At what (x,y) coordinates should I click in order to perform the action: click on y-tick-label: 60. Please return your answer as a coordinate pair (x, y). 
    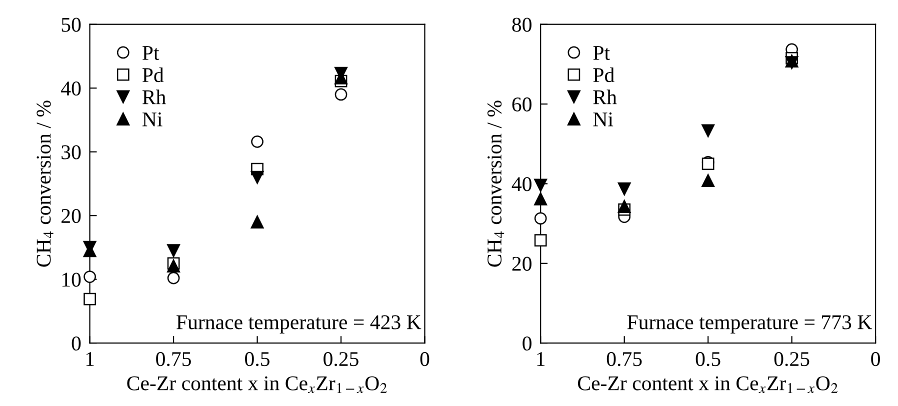
    Looking at the image, I should click on (522, 104).